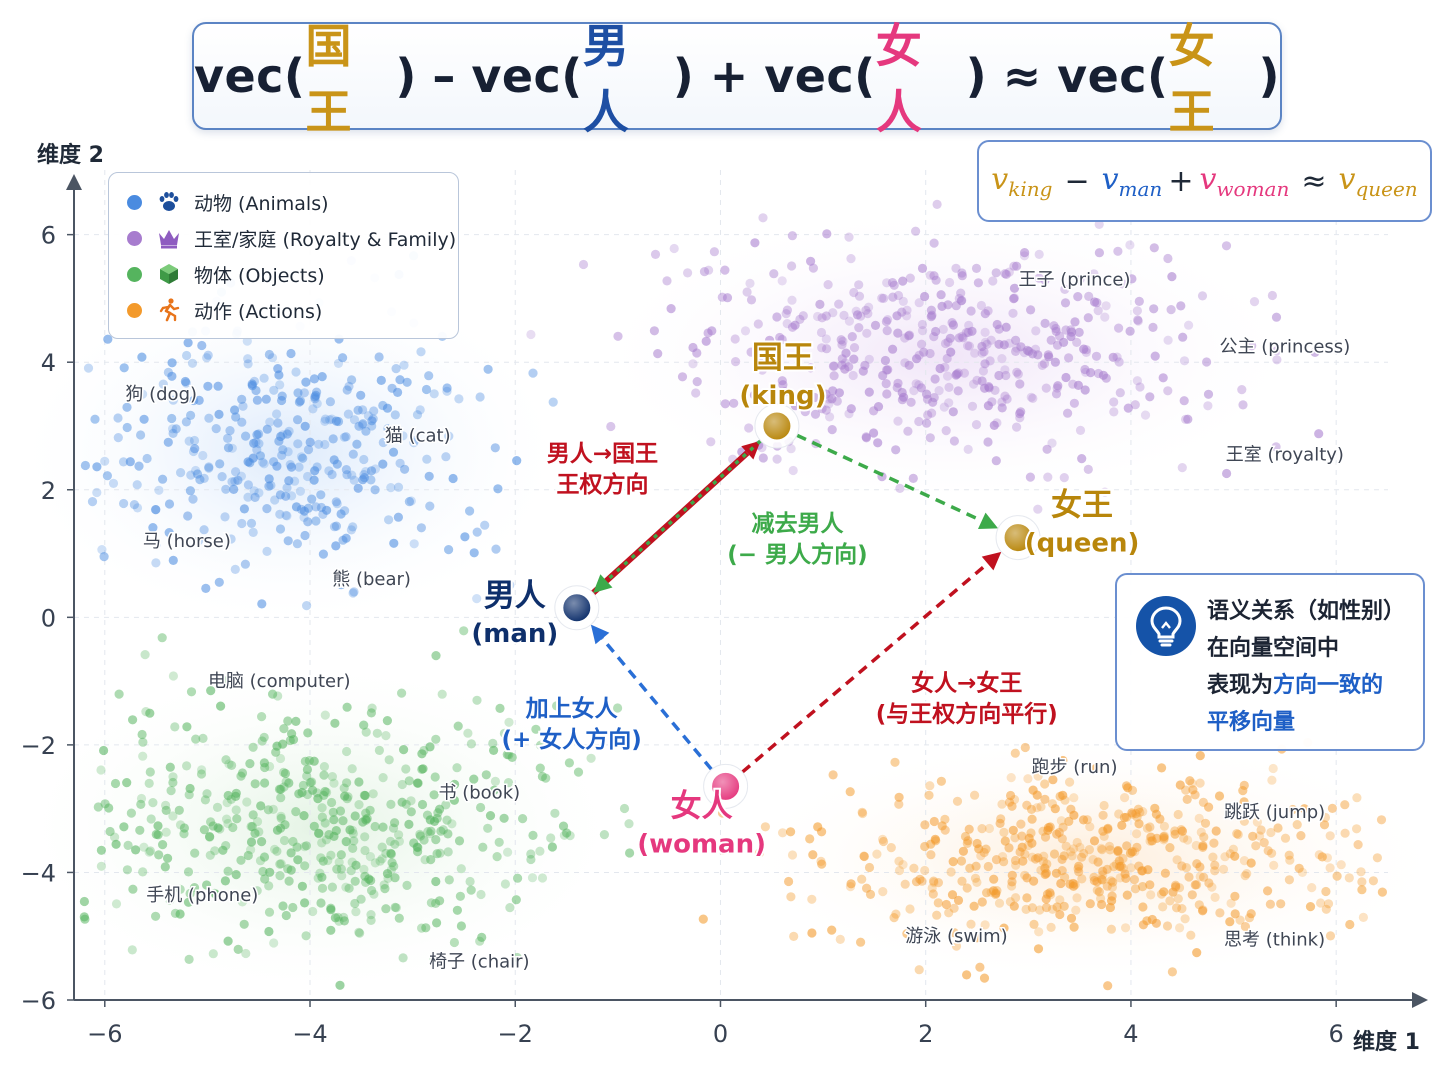 This screenshot has height=1086, width=1448. What do you see at coordinates (702, 806) in the screenshot?
I see `key-point-label: 女人` at bounding box center [702, 806].